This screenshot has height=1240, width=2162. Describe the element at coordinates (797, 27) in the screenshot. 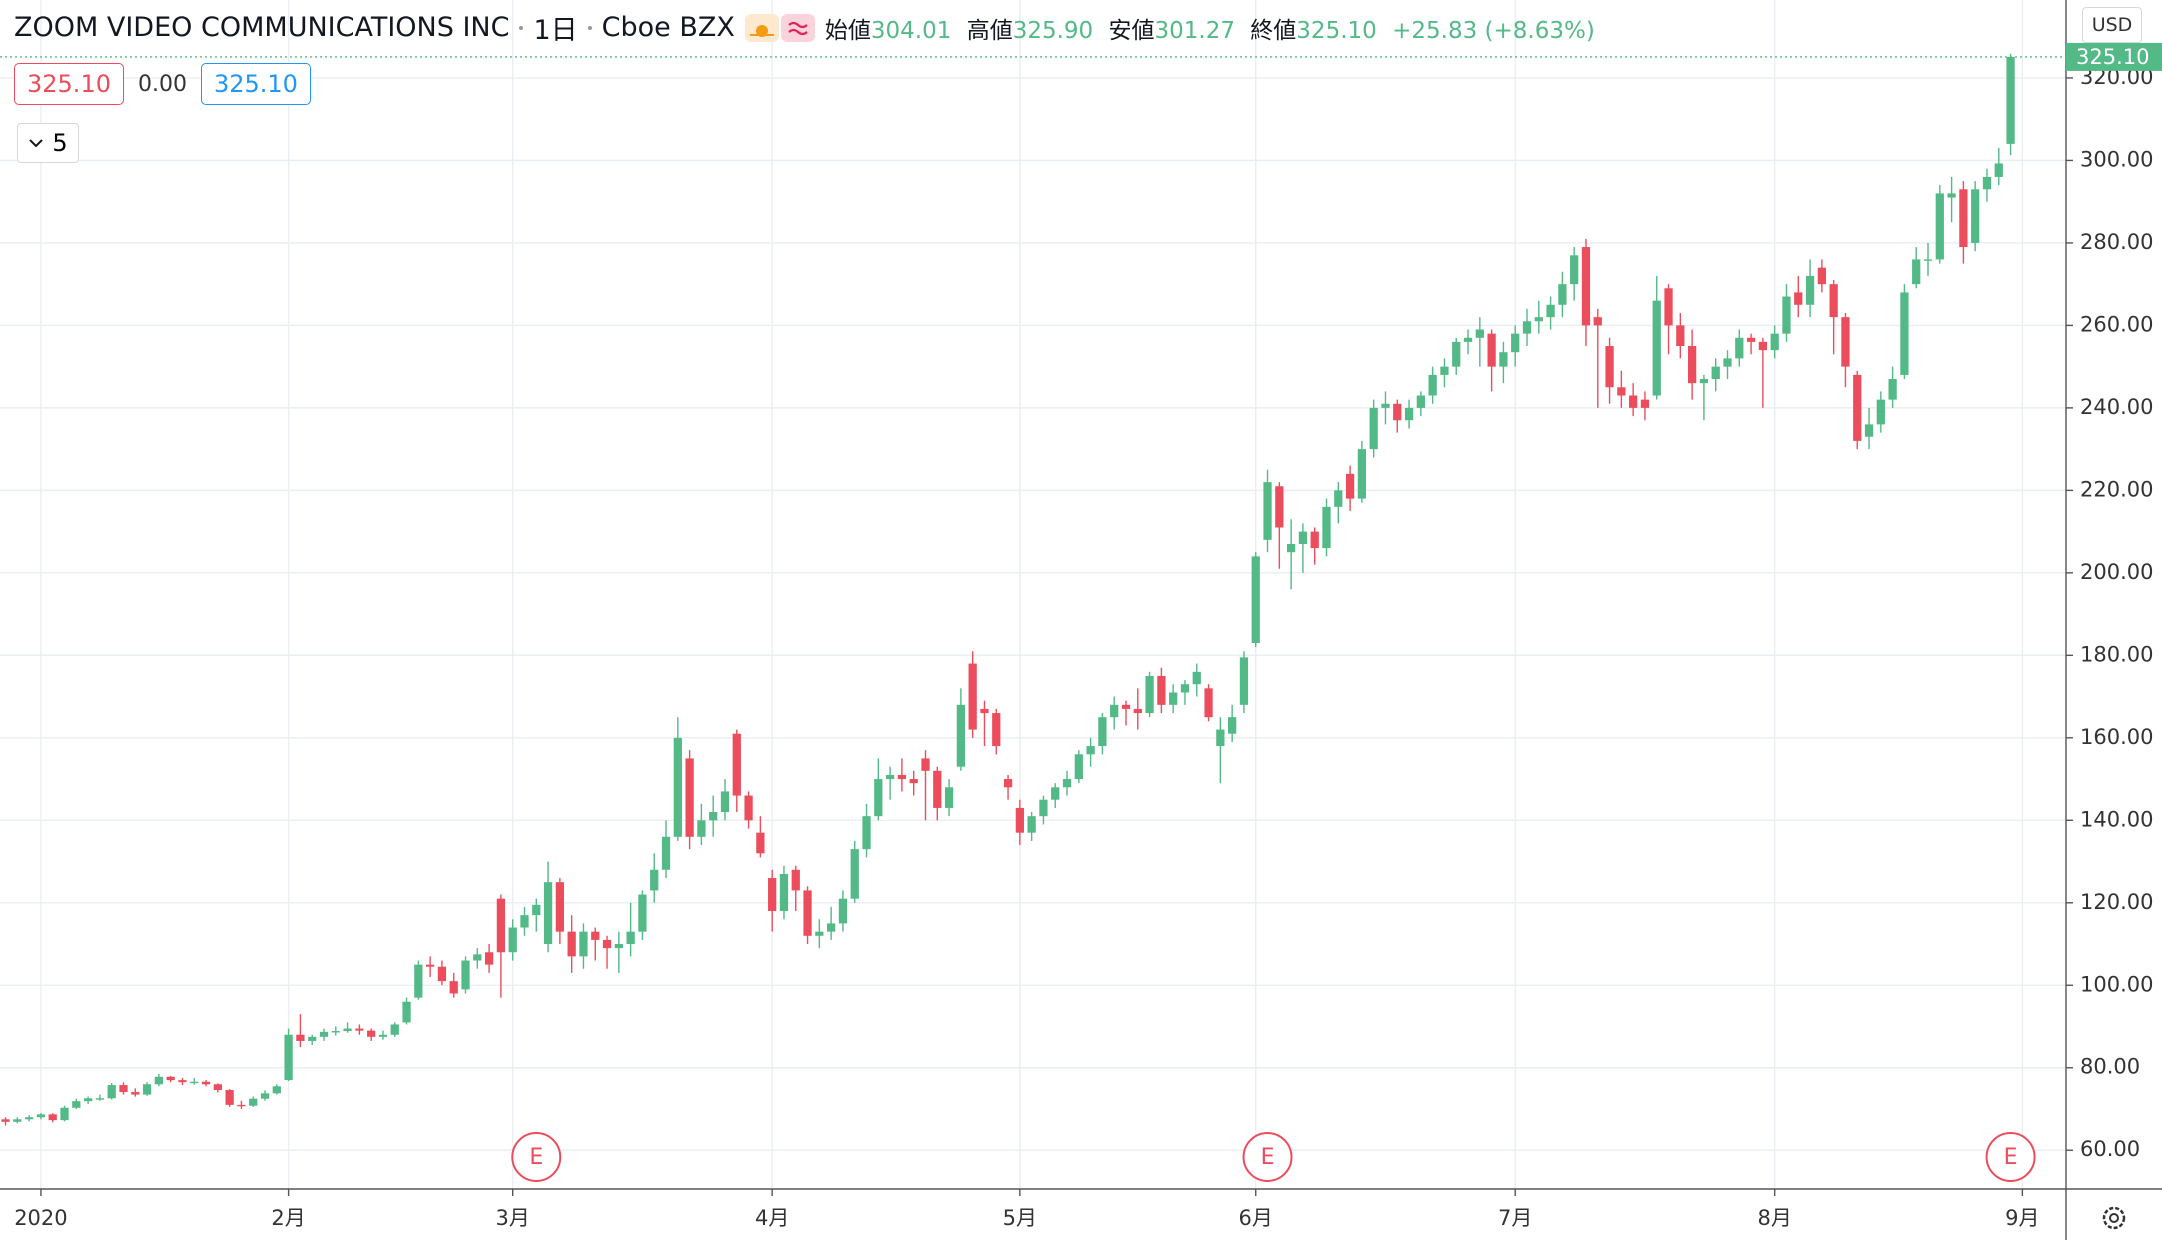

I see `delay-icon` at that location.